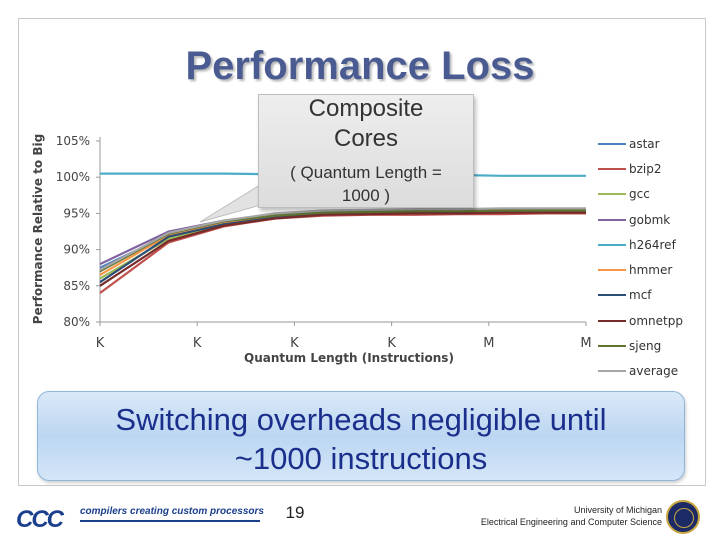 This screenshot has height=540, width=720. Describe the element at coordinates (361, 419) in the screenshot. I see `banner-line1: Switching overheads negligible until` at that location.